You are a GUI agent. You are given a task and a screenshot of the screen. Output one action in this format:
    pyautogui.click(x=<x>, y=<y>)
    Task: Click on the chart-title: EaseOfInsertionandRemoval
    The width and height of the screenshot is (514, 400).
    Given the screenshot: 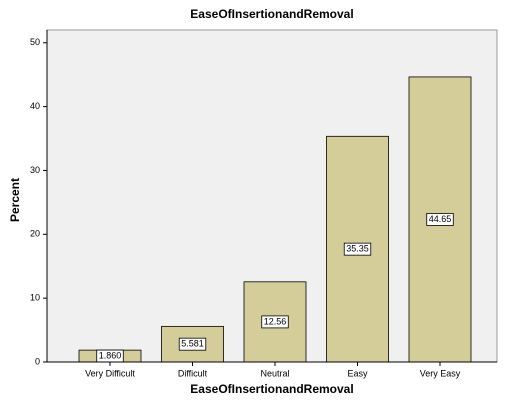 What is the action you would take?
    pyautogui.click(x=271, y=14)
    